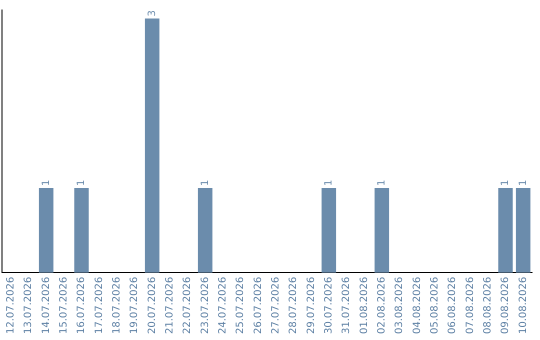  Describe the element at coordinates (470, 305) in the screenshot. I see `x-tick-label: 07.08.2026` at that location.